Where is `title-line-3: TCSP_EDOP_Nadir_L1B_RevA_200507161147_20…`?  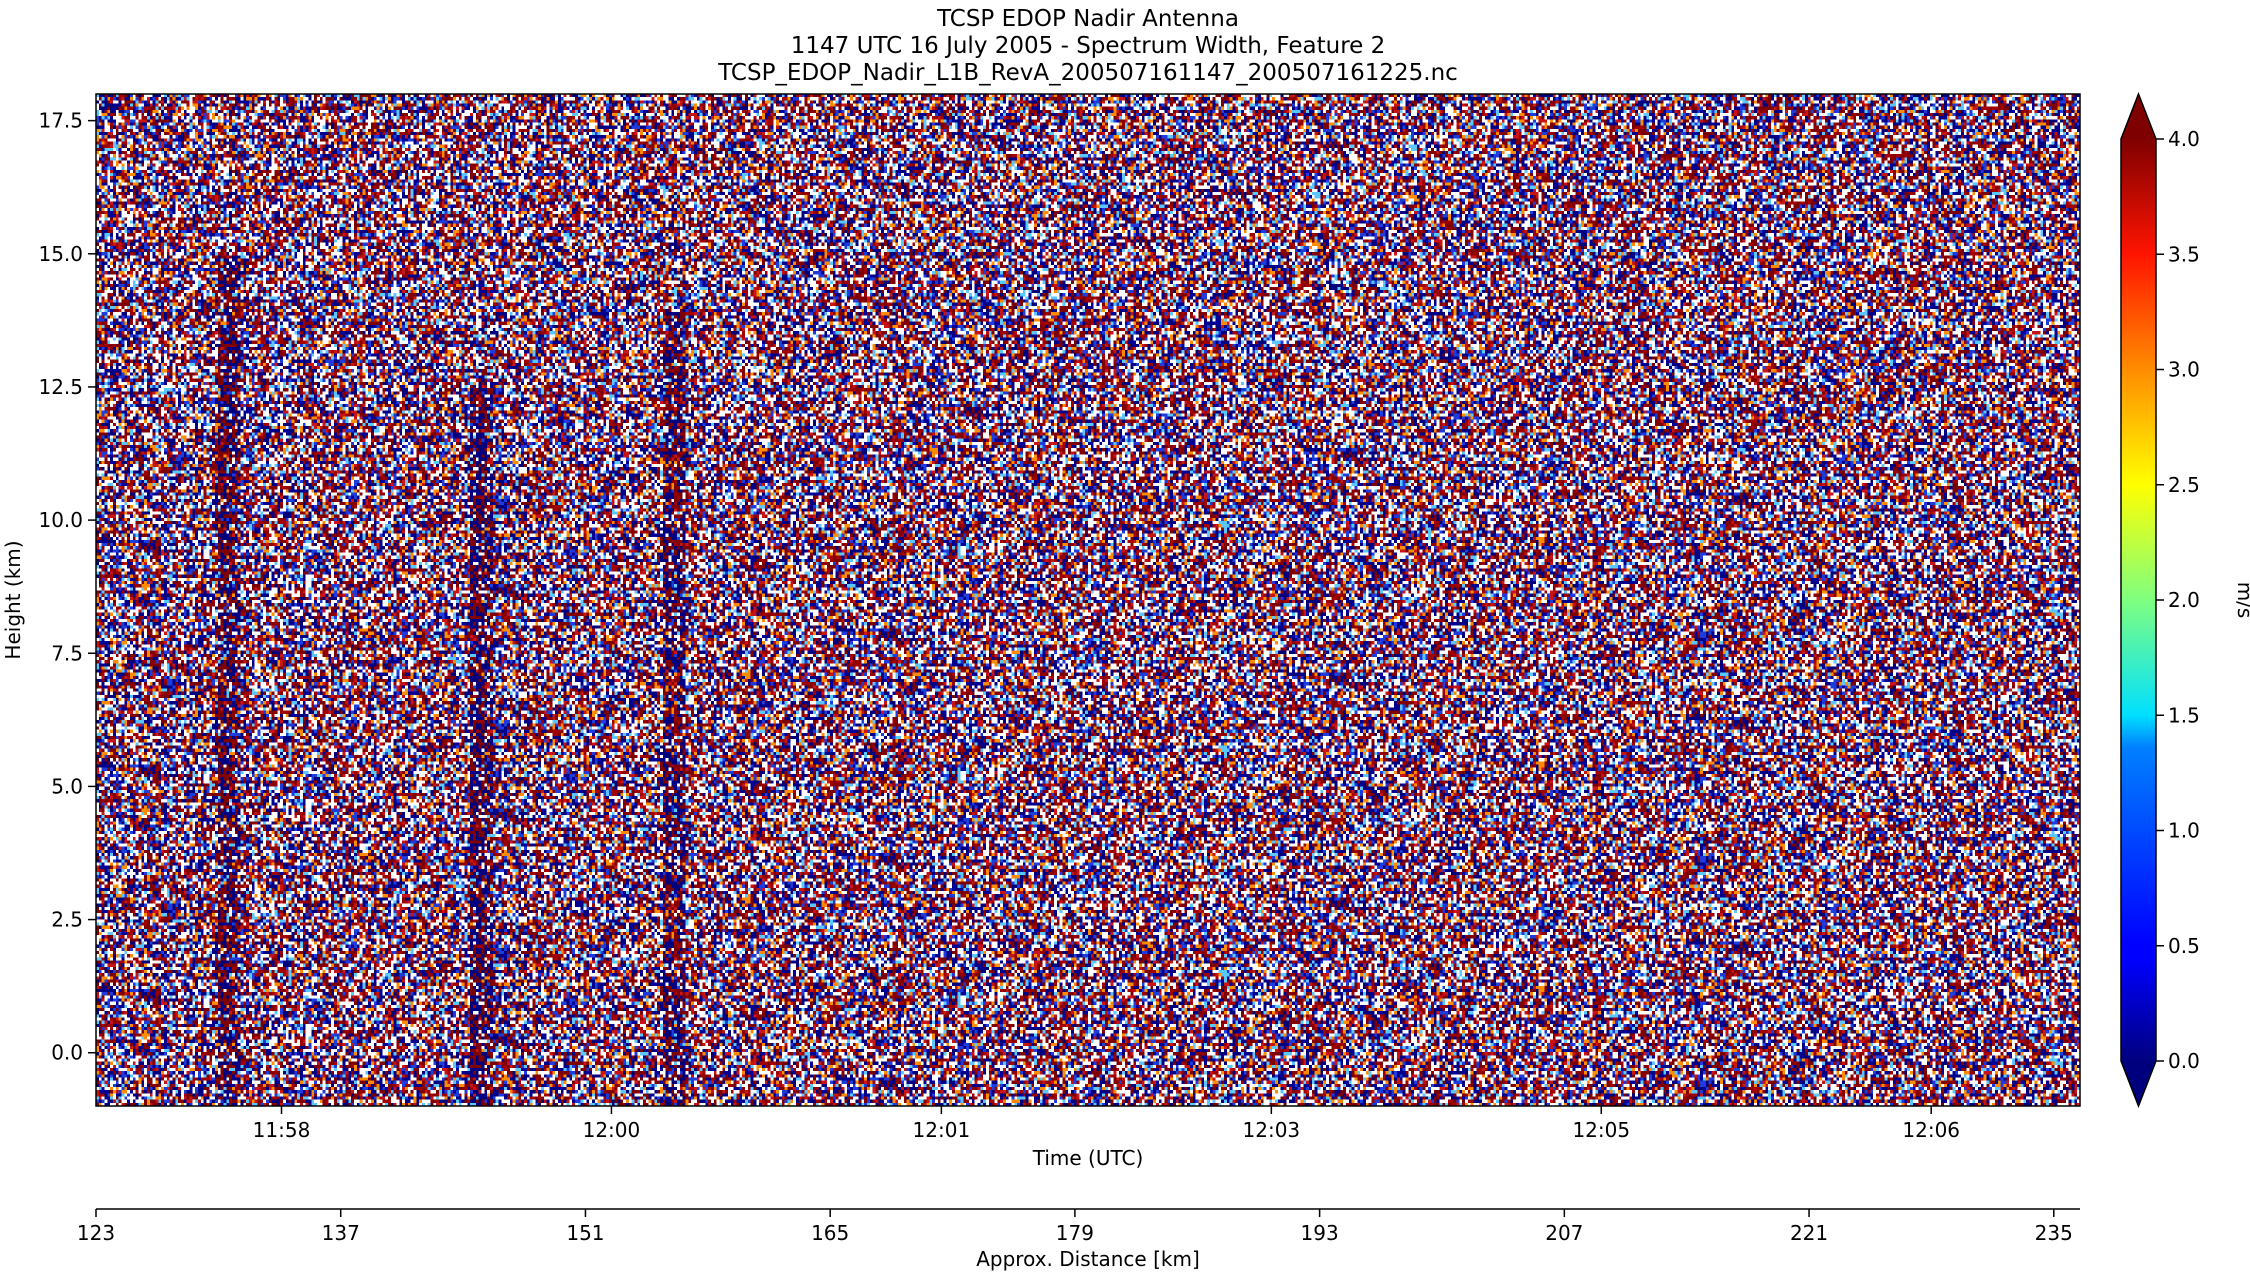
title-line-3: TCSP_EDOP_Nadir_L1B_RevA_200507161147_20… is located at coordinates (1087, 73).